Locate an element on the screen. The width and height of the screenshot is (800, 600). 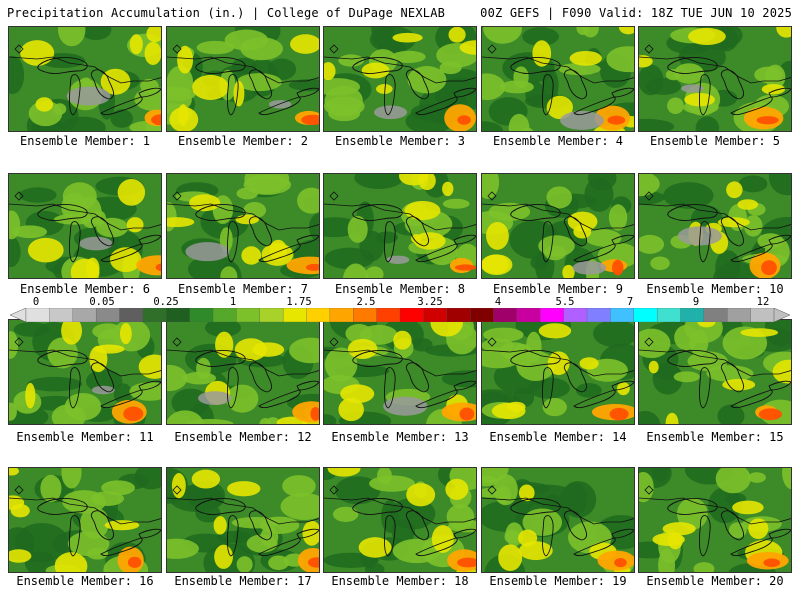
colorbar-tick-label: 12 is located at coordinates (763, 302).